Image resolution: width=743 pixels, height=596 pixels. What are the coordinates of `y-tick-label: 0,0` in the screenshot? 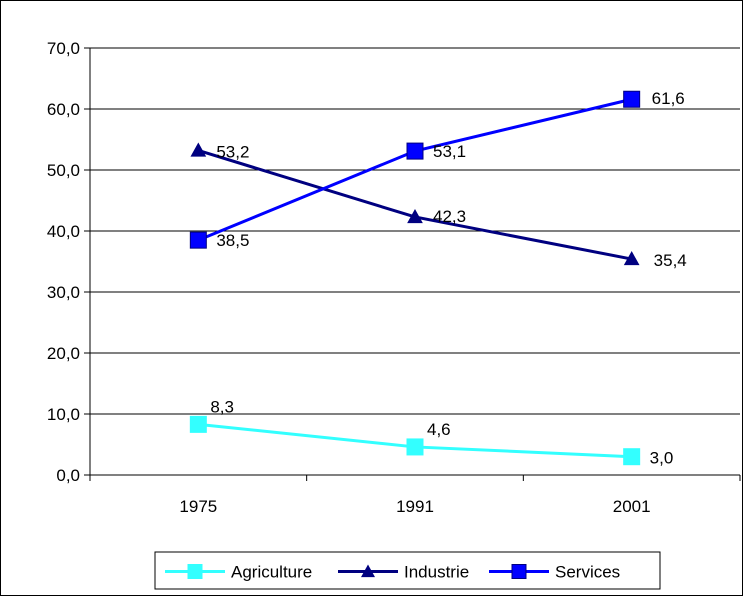 It's located at (68, 475).